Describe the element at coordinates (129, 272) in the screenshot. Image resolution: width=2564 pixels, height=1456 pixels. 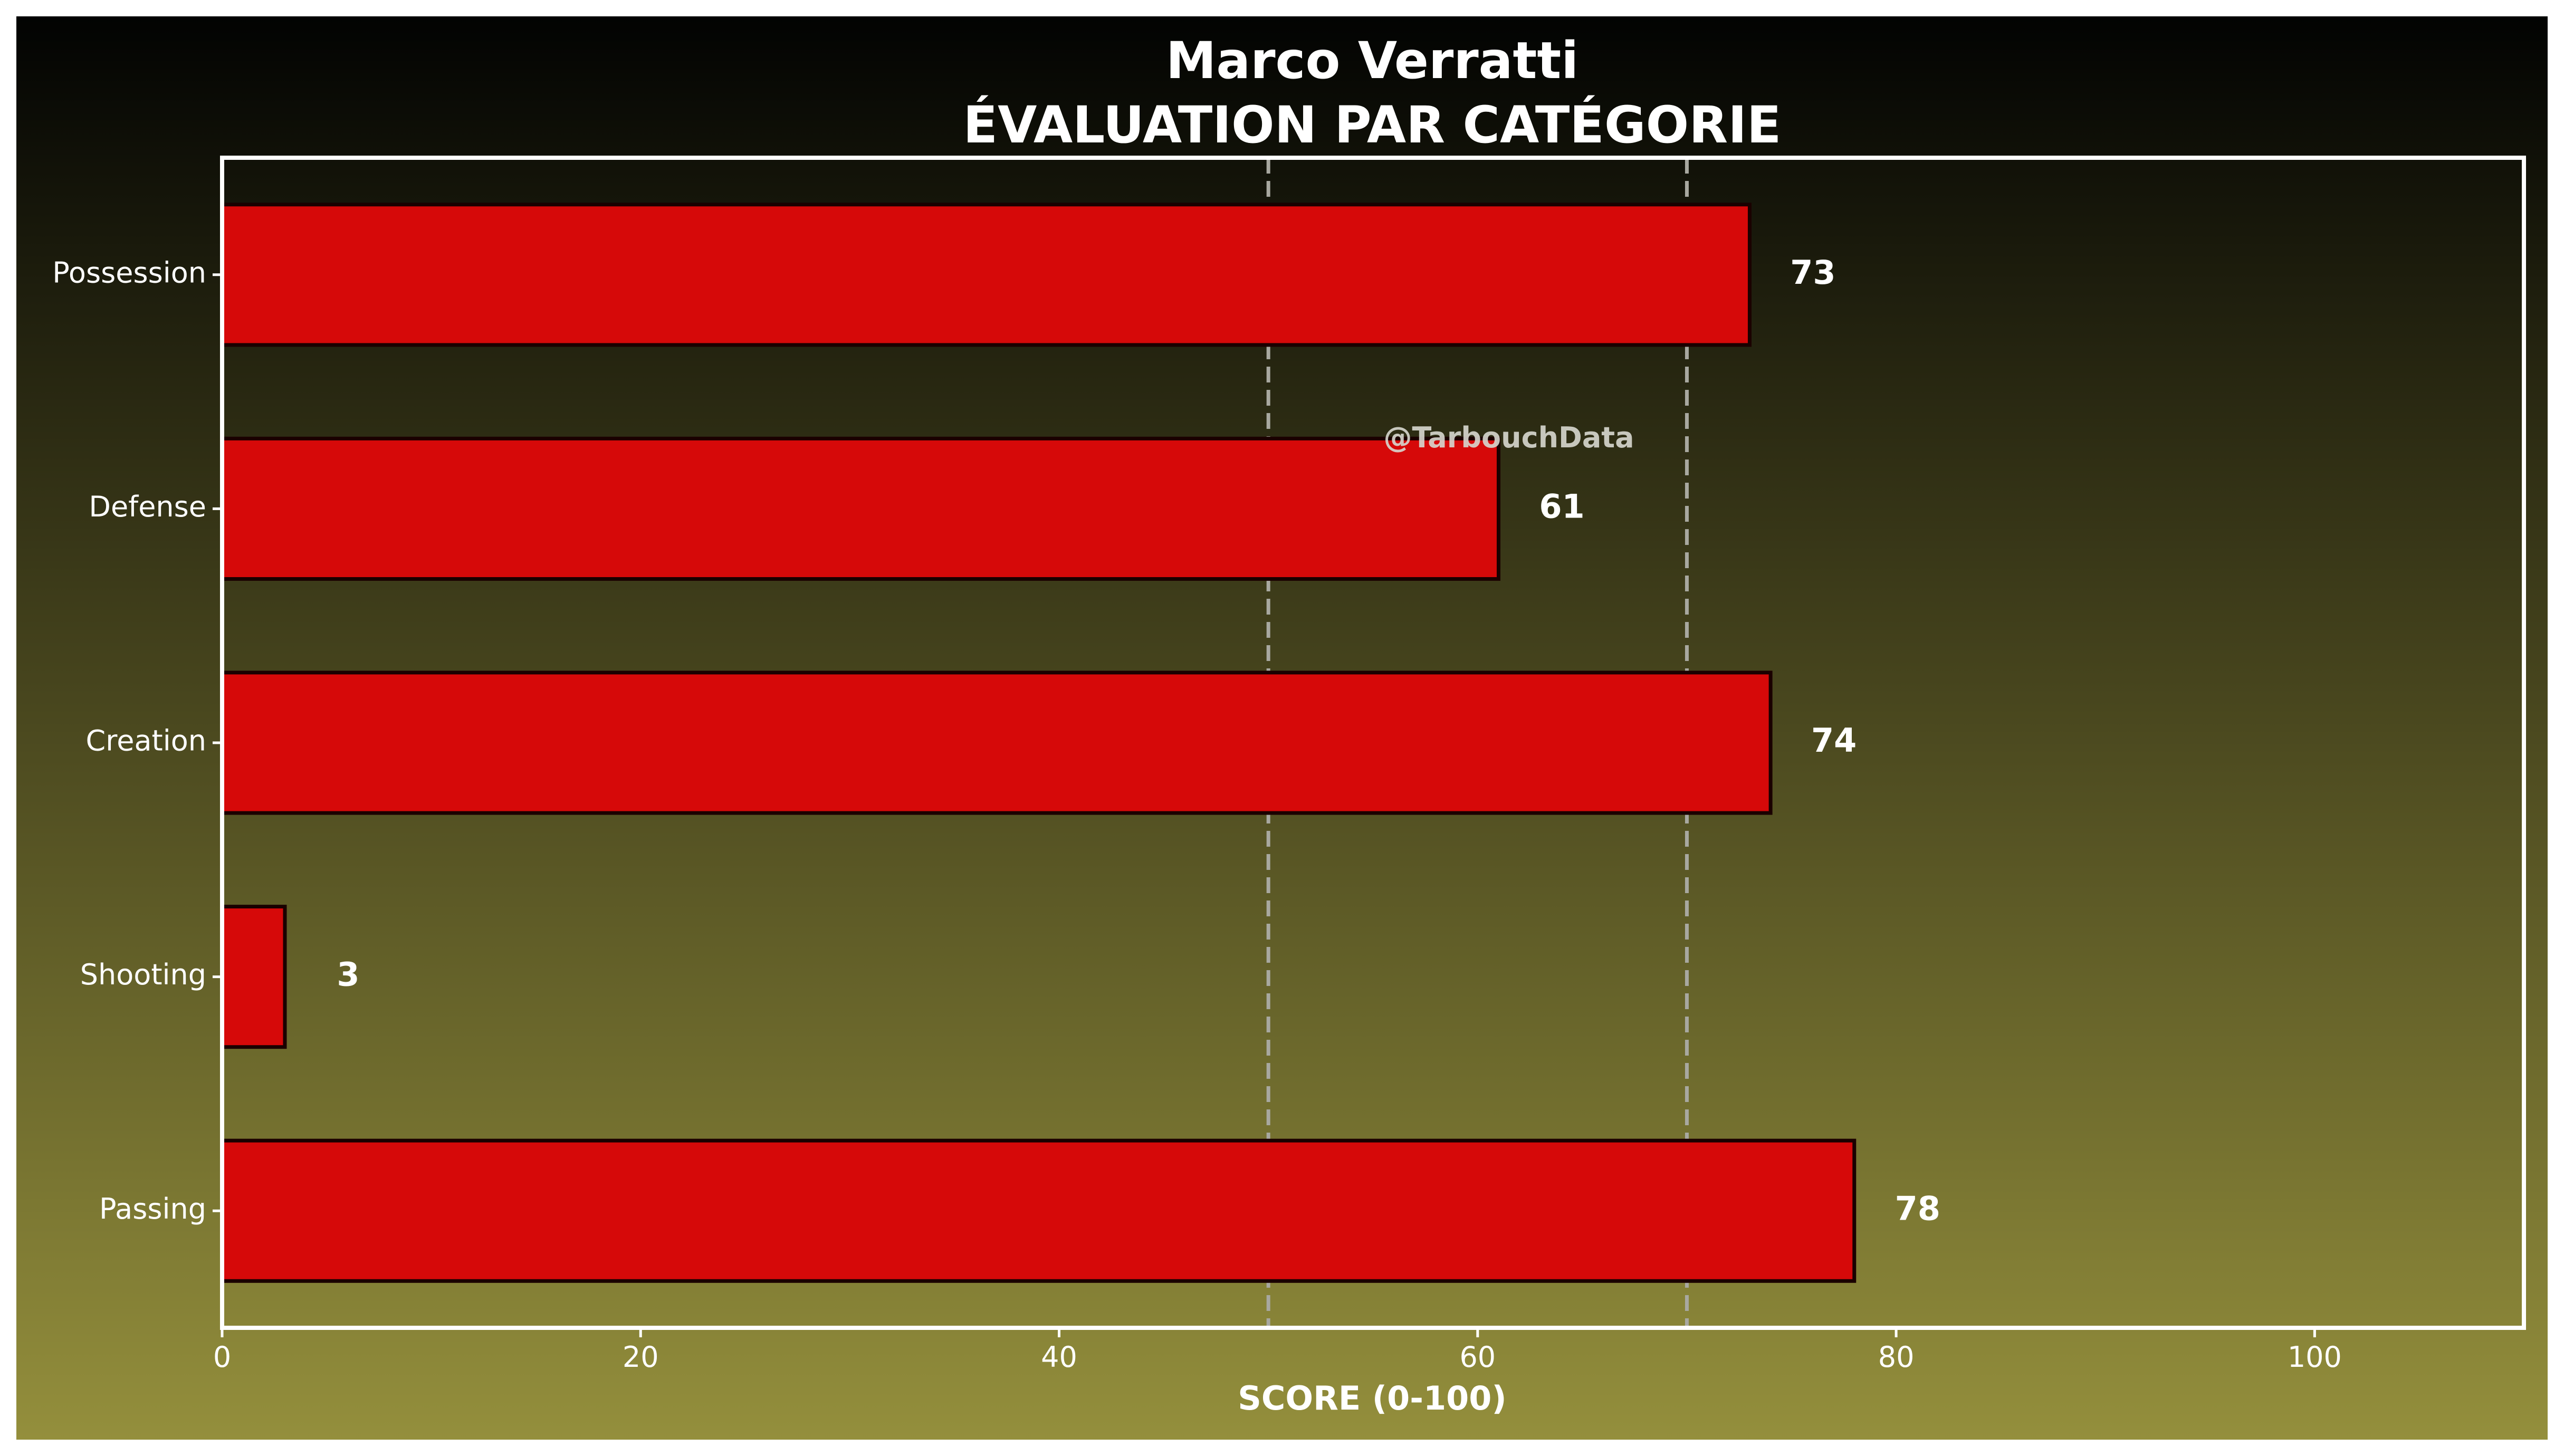
I see `y-tick-label-possession: Possession` at that location.